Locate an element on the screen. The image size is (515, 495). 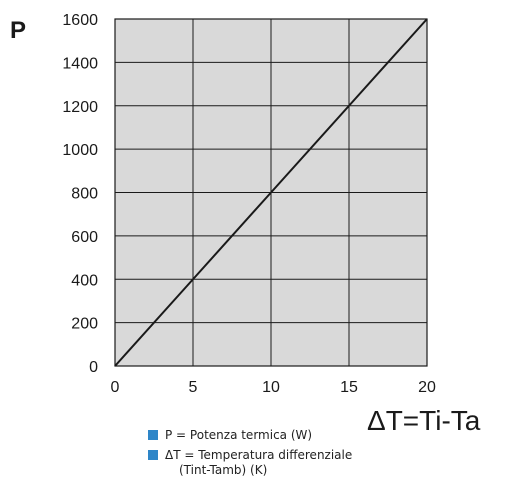
y-tick-label-2: 400 is located at coordinates (84, 280).